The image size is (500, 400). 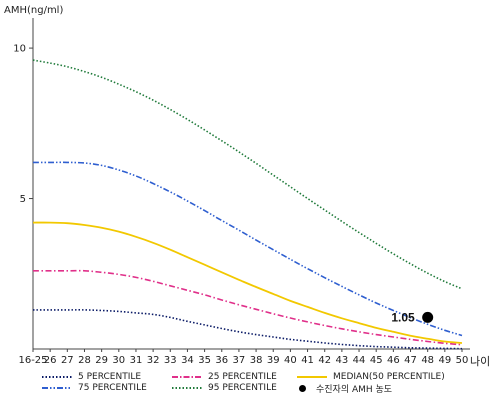 I want to click on legend-item-75-percentile: 75 PERCENTILE, so click(x=93, y=388).